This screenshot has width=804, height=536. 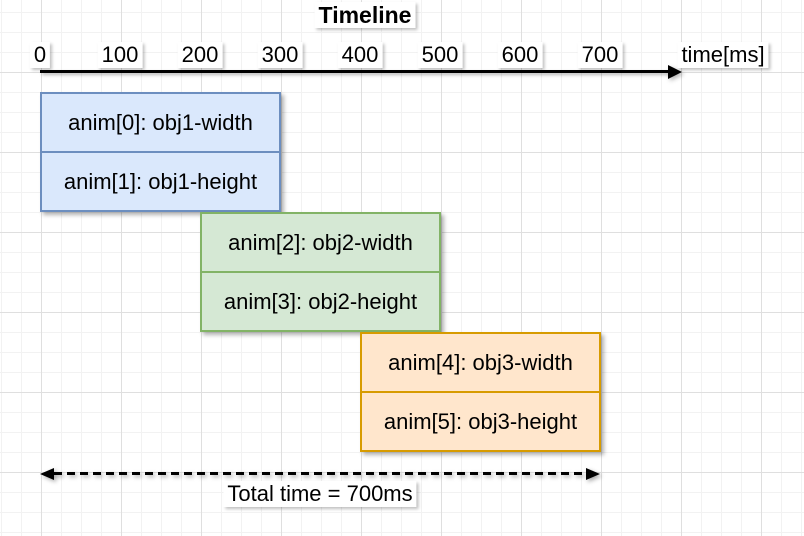 What do you see at coordinates (593, 473) in the screenshot?
I see `arrowhead-right-icon` at bounding box center [593, 473].